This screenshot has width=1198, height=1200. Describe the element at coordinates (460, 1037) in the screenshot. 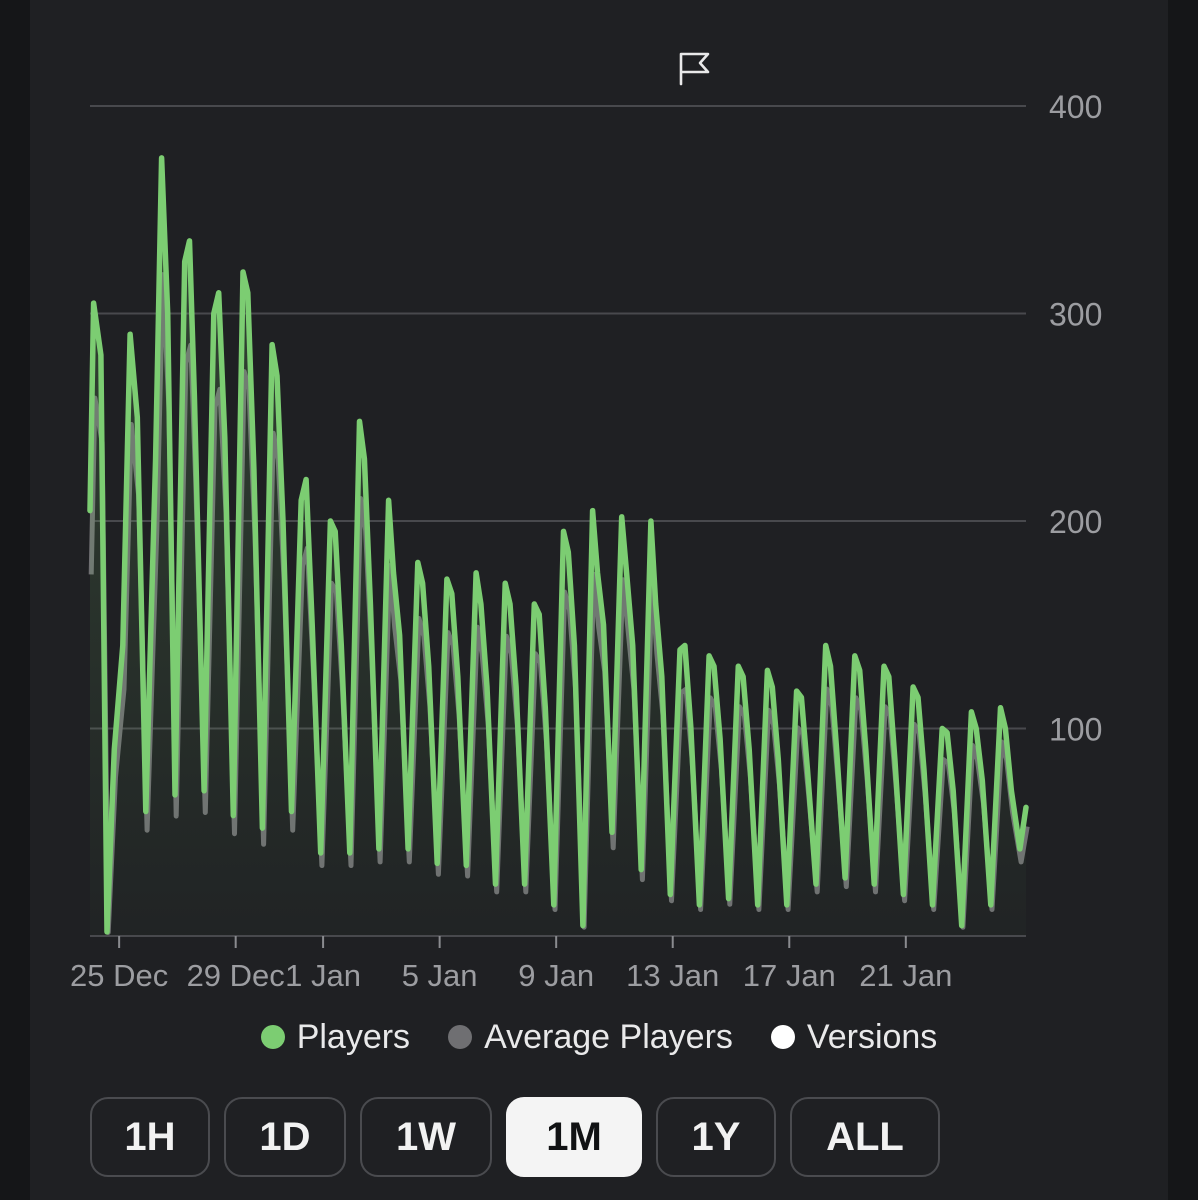

I see `legend-dot-average-players` at that location.